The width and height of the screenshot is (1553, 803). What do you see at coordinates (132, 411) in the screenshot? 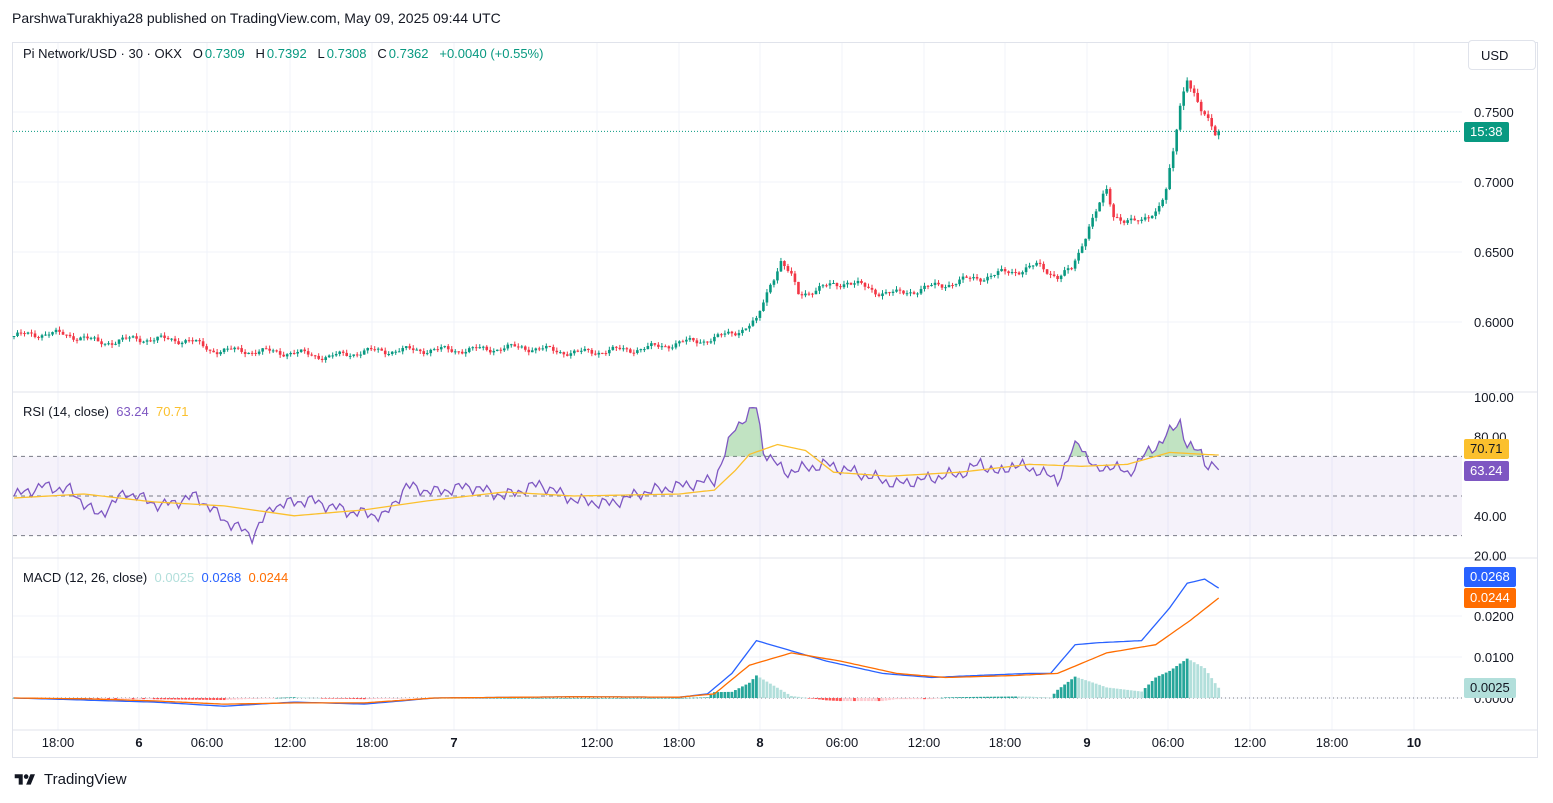
I see `rsi-value: 63.24` at bounding box center [132, 411].